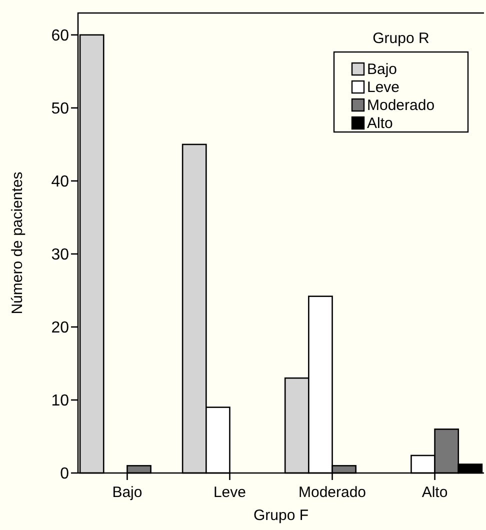  Describe the element at coordinates (382, 69) in the screenshot. I see `legend-label: Bajo` at that location.